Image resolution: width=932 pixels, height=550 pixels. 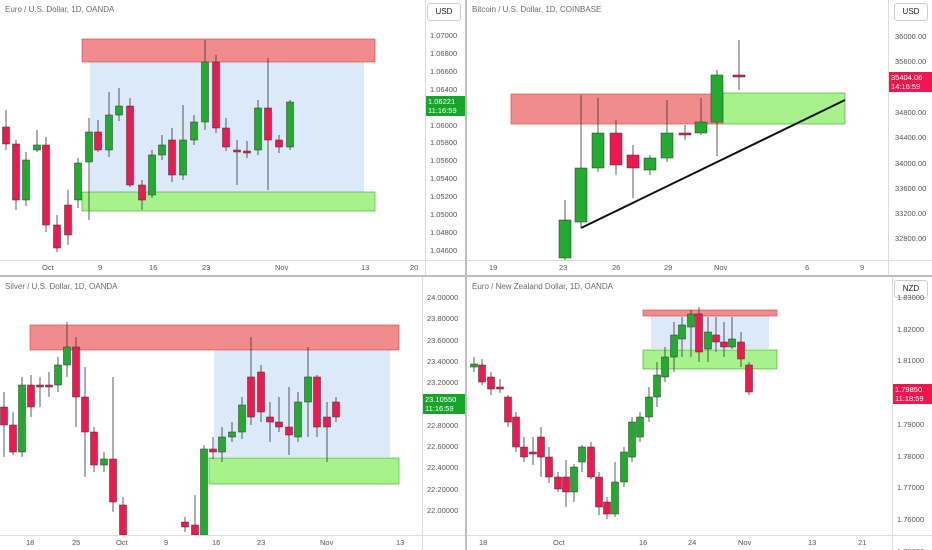 What do you see at coordinates (60, 9) in the screenshot?
I see `symbol-title: Euro / U.S. Dollar, 1D, OANDA` at bounding box center [60, 9].